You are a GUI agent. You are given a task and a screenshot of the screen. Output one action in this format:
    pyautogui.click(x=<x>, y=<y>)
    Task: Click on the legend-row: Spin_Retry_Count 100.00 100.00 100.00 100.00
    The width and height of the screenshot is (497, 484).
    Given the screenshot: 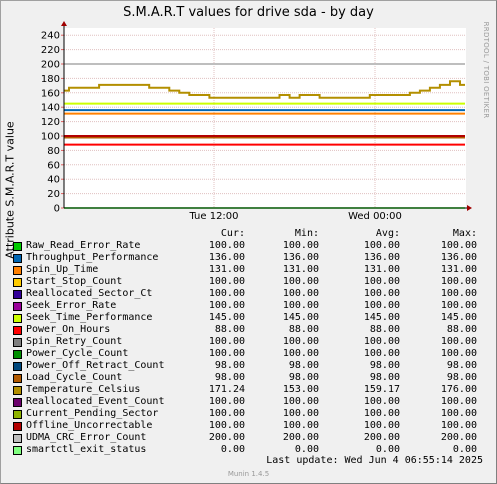 What is the action you would take?
    pyautogui.click(x=248, y=342)
    